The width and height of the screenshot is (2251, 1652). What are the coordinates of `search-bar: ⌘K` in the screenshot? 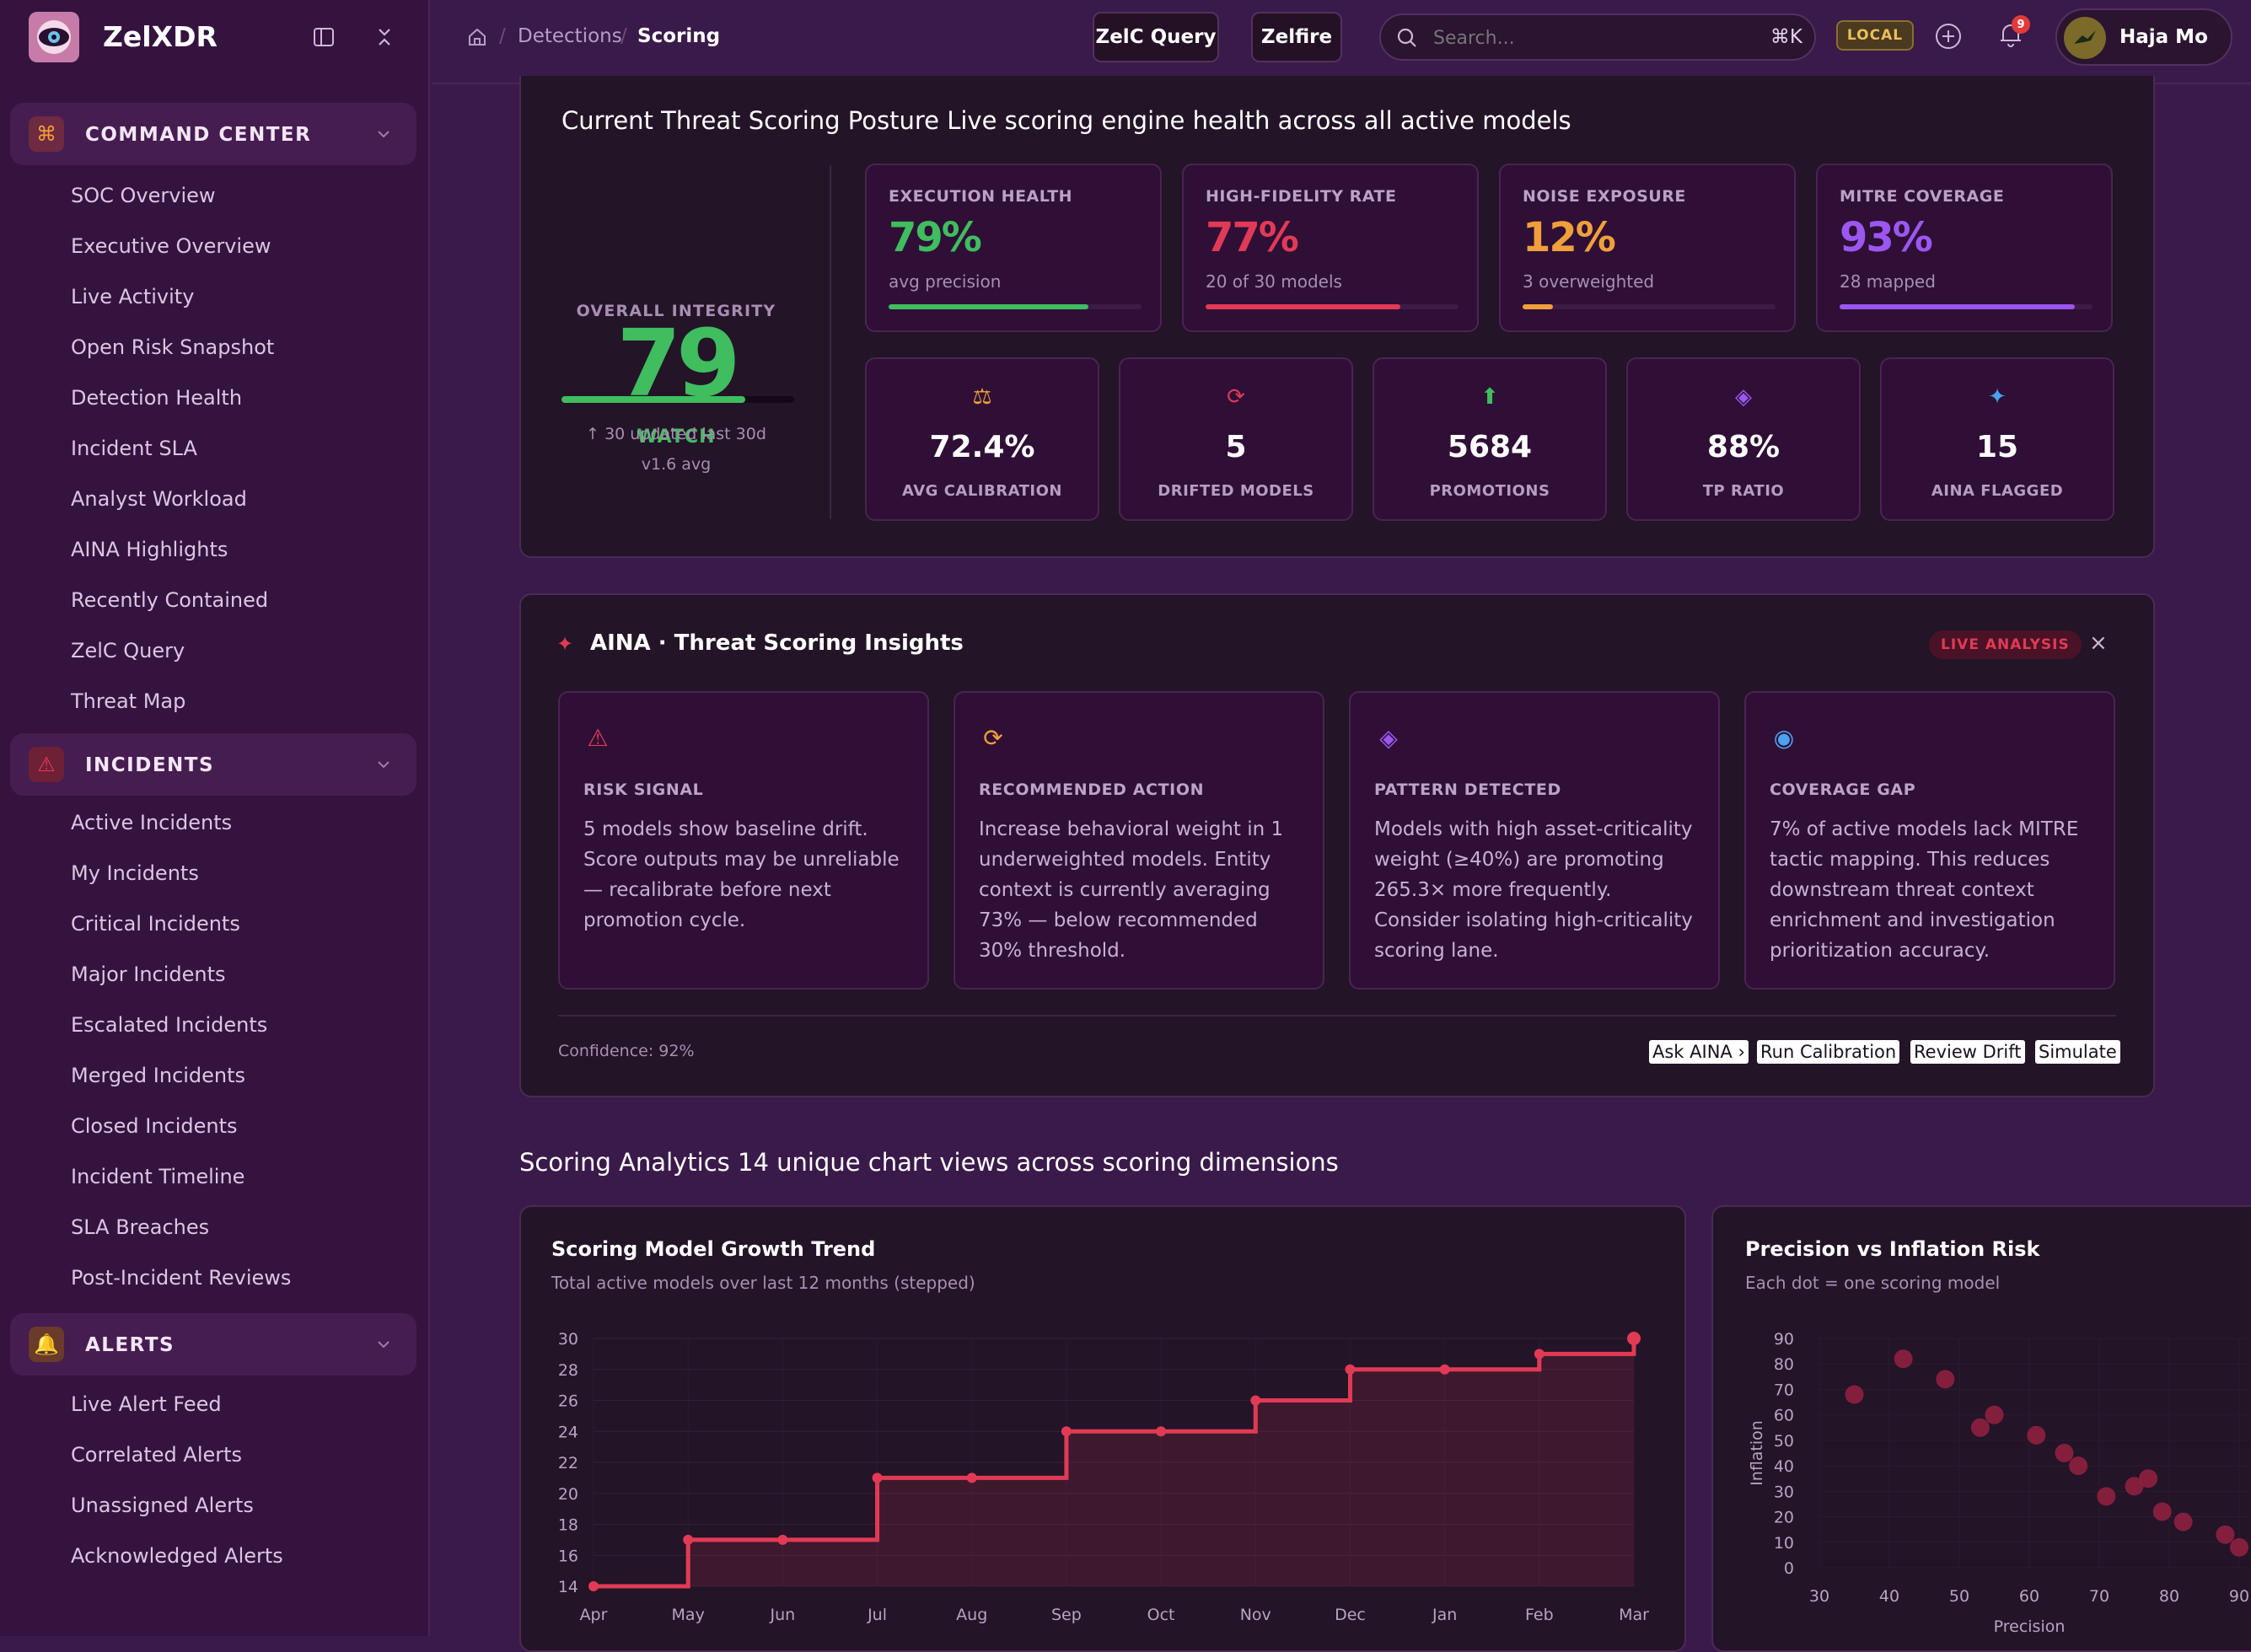 It's located at (1597, 37).